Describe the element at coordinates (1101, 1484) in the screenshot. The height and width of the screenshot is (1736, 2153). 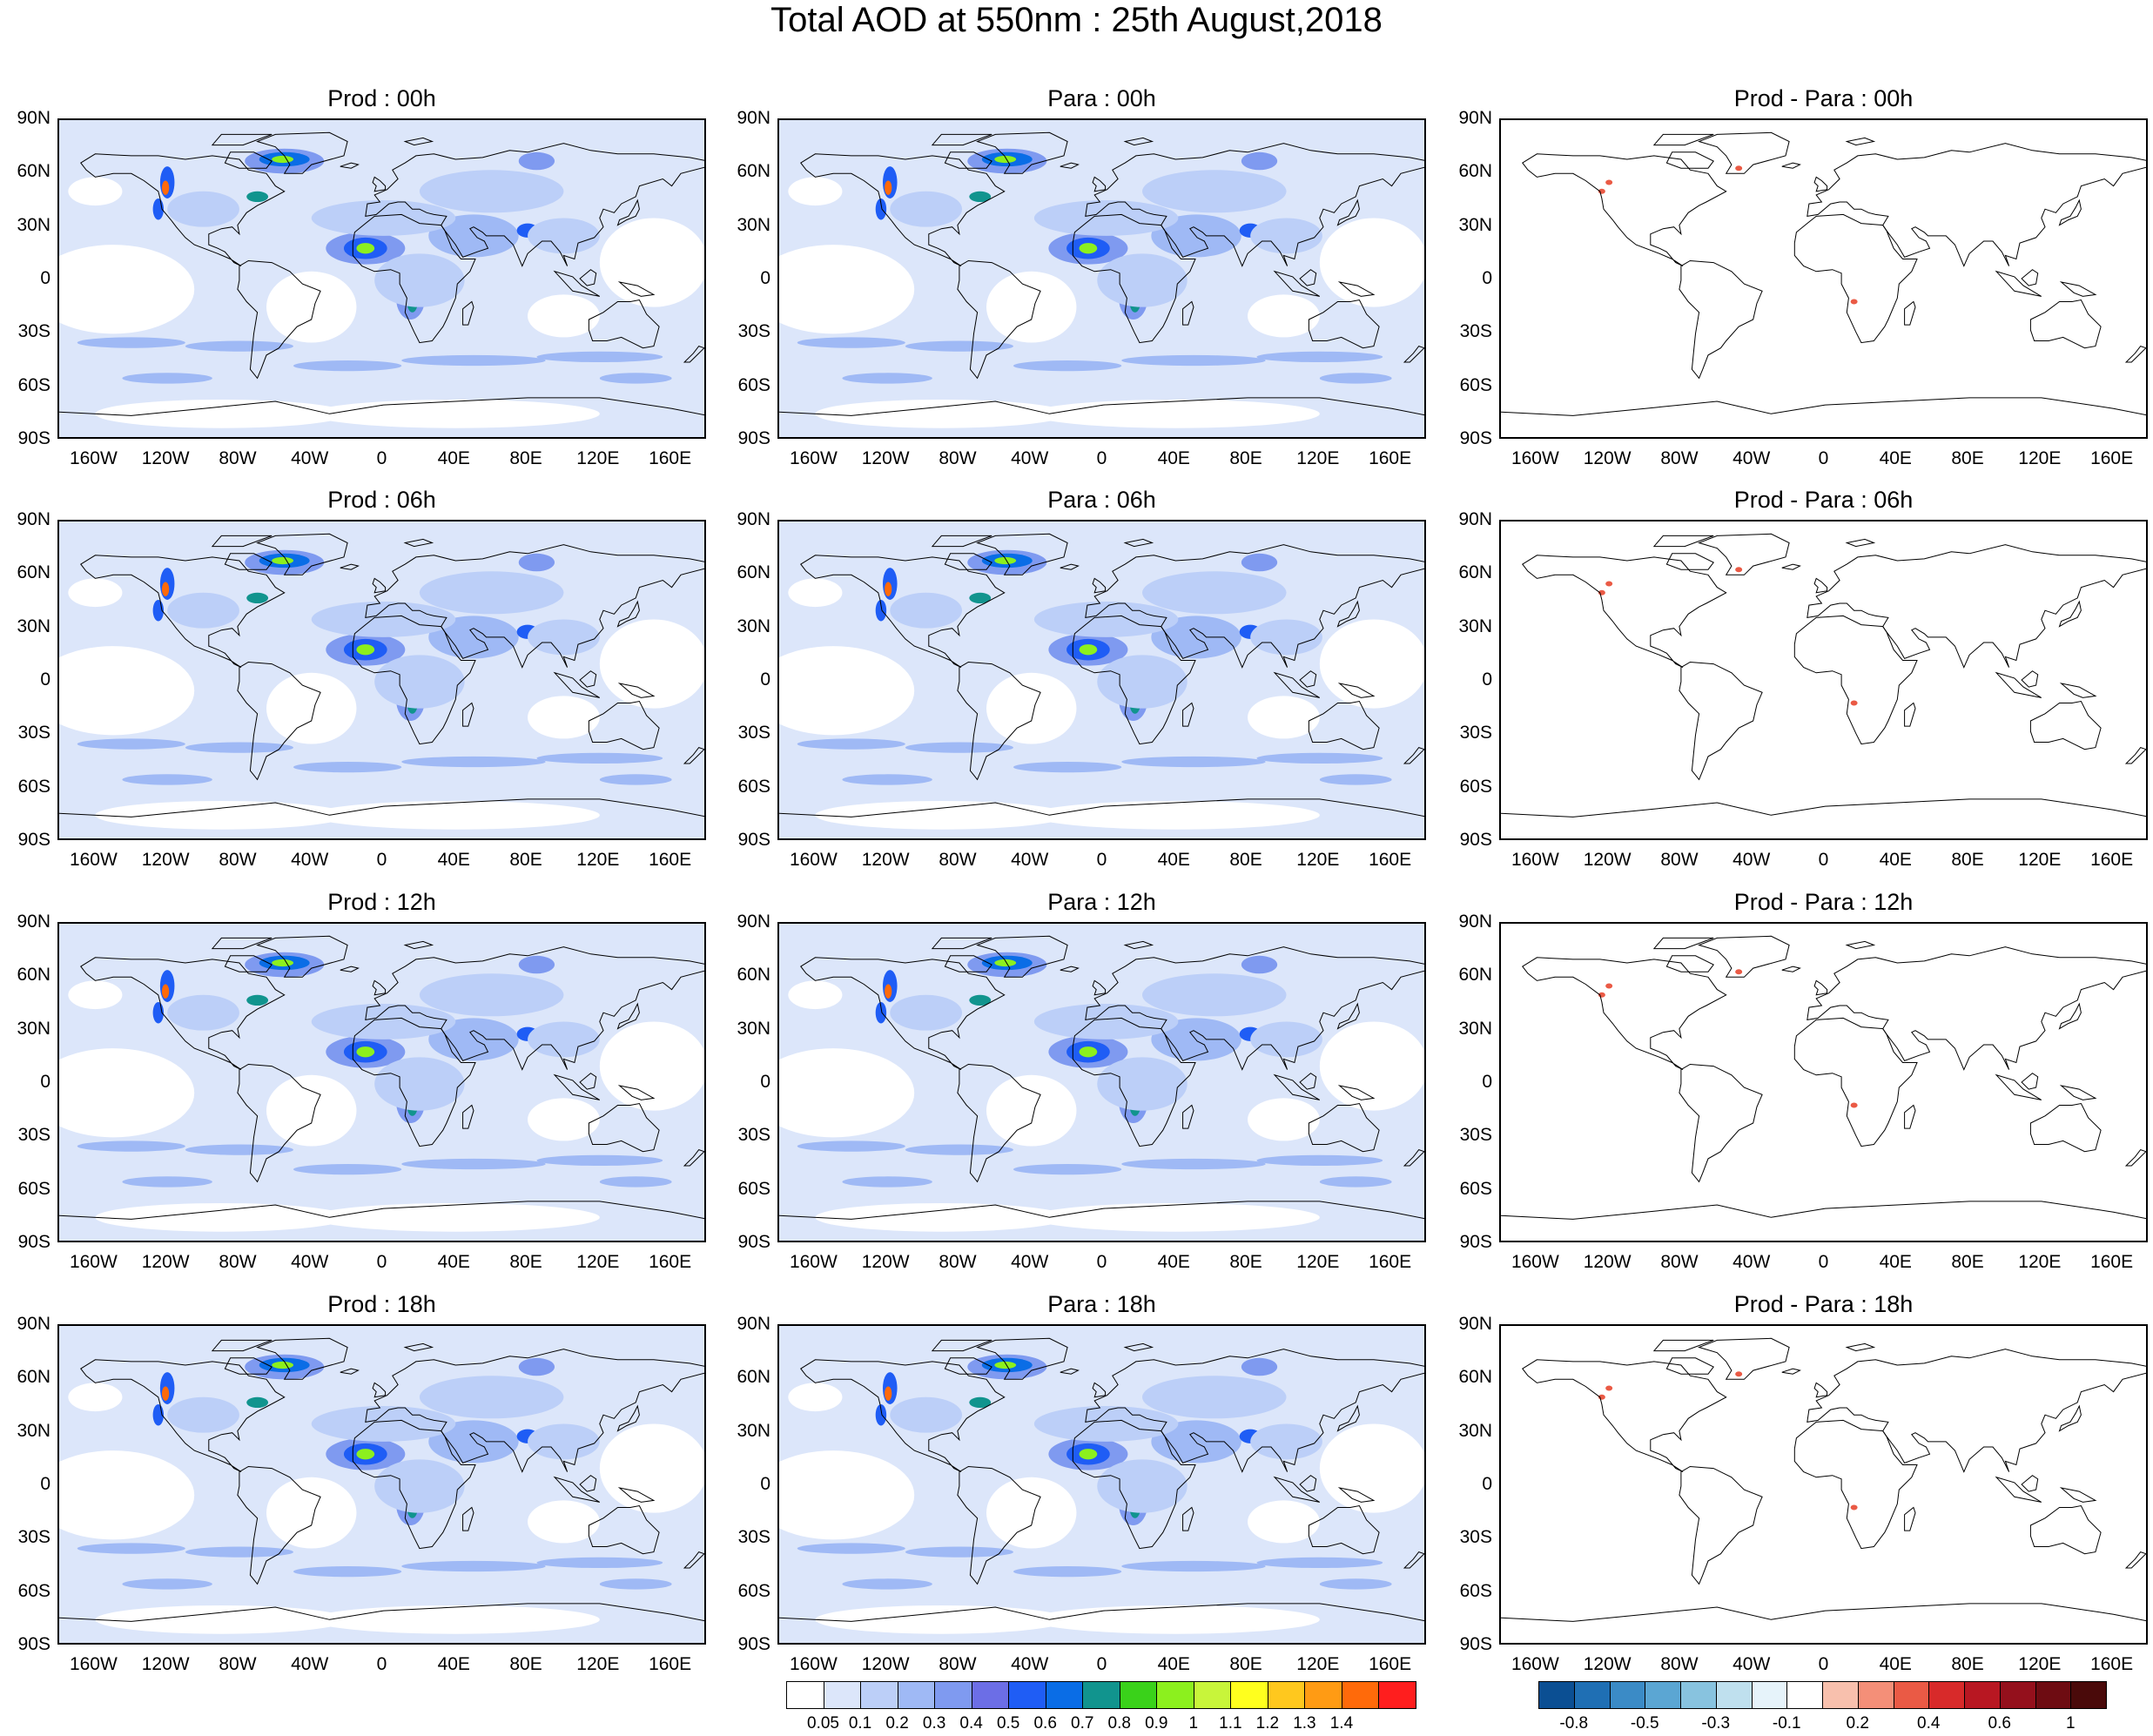
I see `aod-map` at that location.